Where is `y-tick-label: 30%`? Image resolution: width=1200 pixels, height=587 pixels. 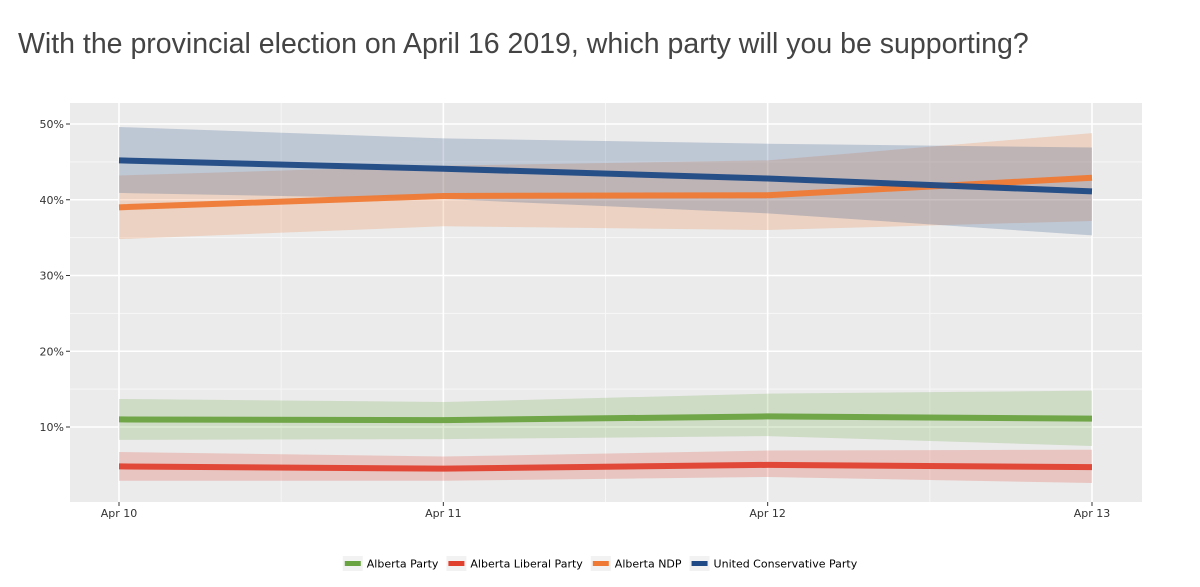
y-tick-label: 30% is located at coordinates (52, 276).